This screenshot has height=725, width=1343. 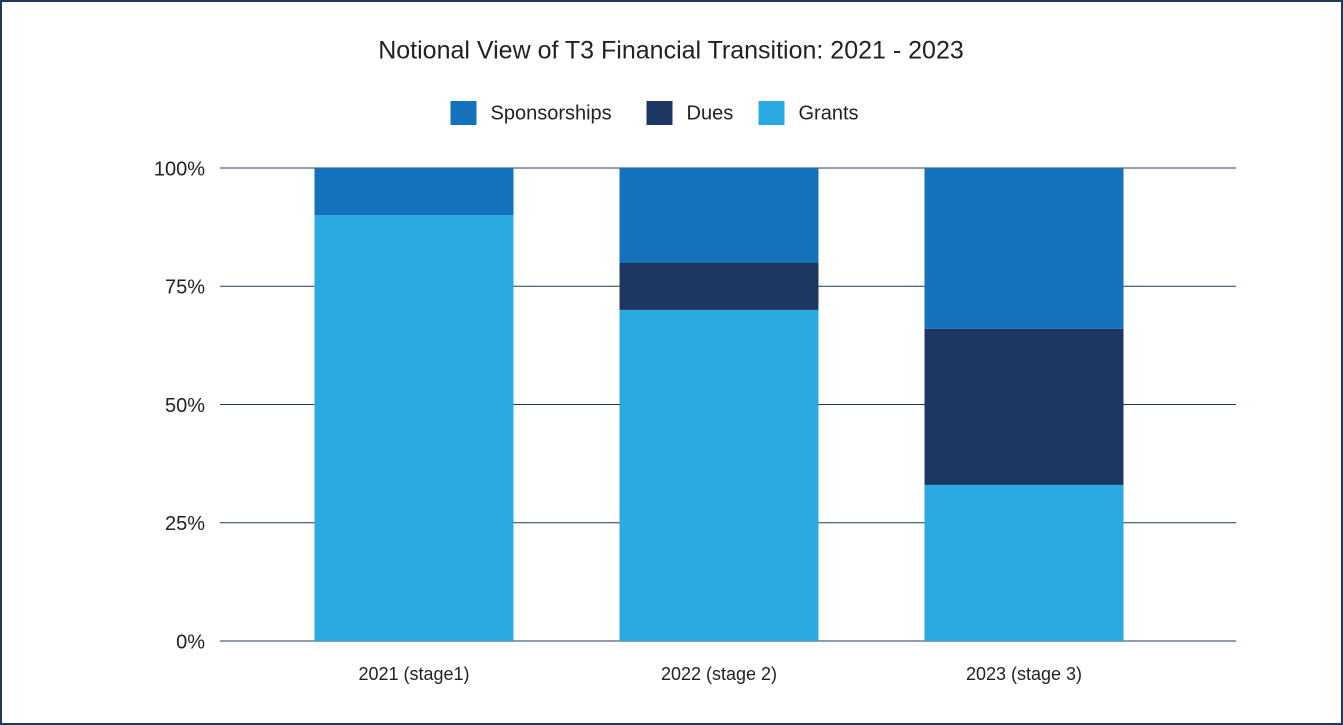 I want to click on x-tick-label: 2021 (stage1), so click(x=413, y=674).